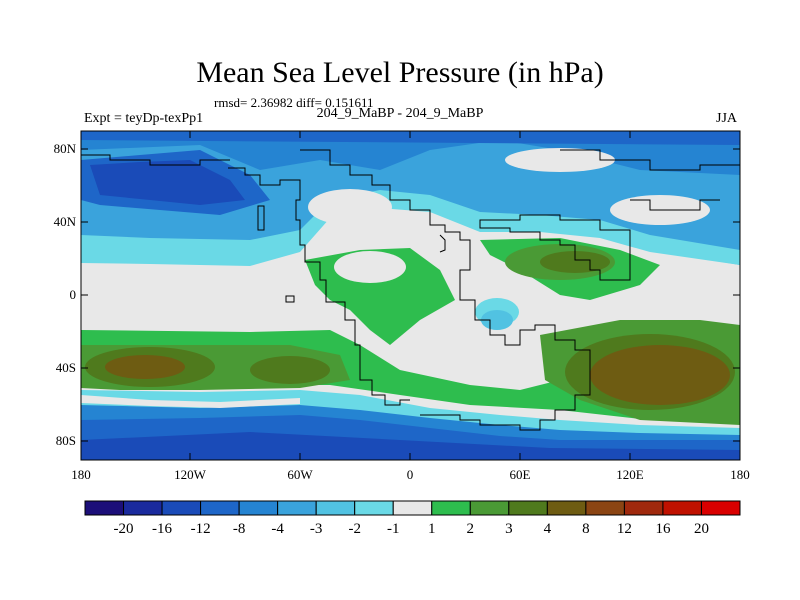 Image resolution: width=800 pixels, height=600 pixels. Describe the element at coordinates (547, 529) in the screenshot. I see `colorbar-label: 4` at that location.